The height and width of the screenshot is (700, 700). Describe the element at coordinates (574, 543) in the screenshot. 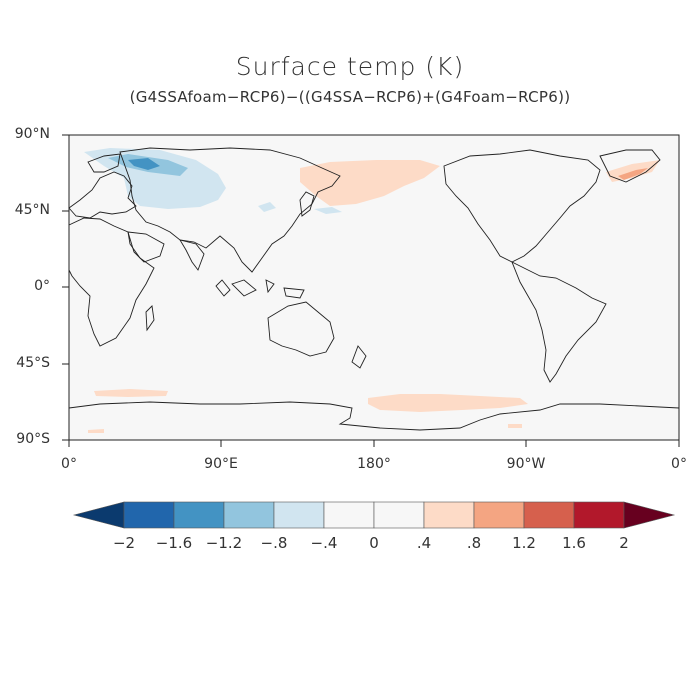

I see `colorbar-label: 1.6` at that location.